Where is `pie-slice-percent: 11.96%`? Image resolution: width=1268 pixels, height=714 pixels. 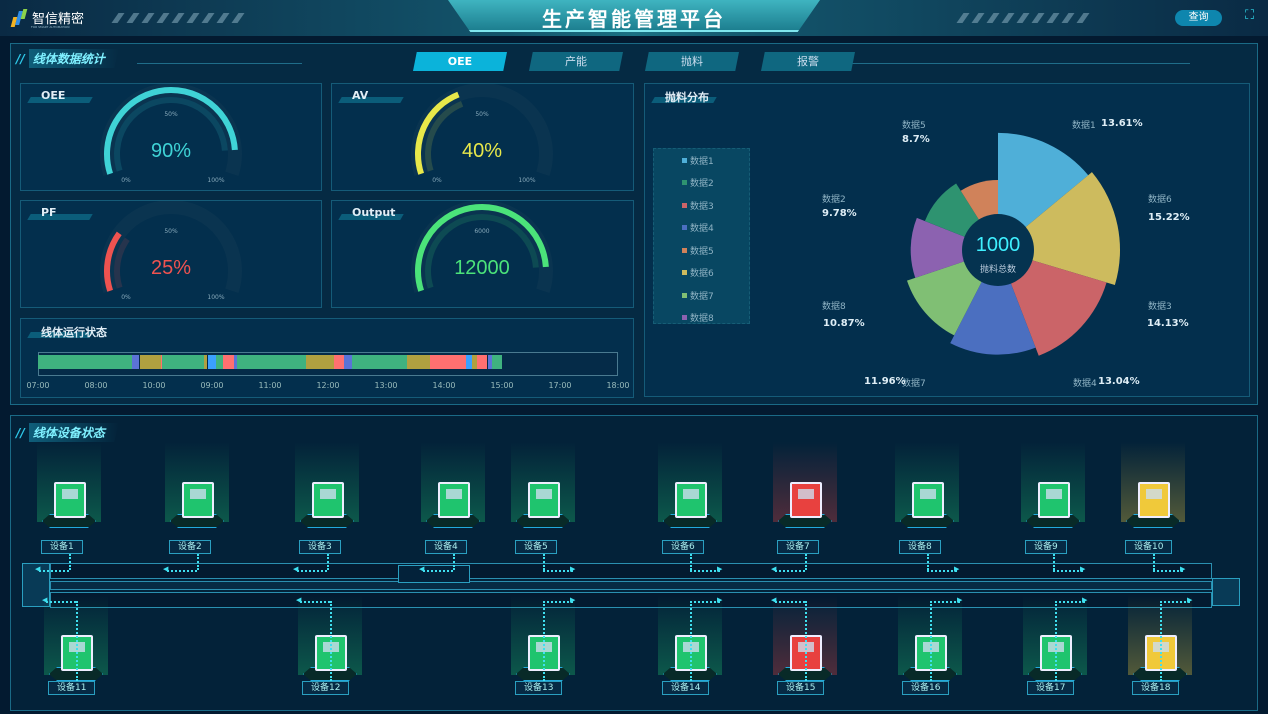 pie-slice-percent: 11.96% is located at coordinates (885, 381).